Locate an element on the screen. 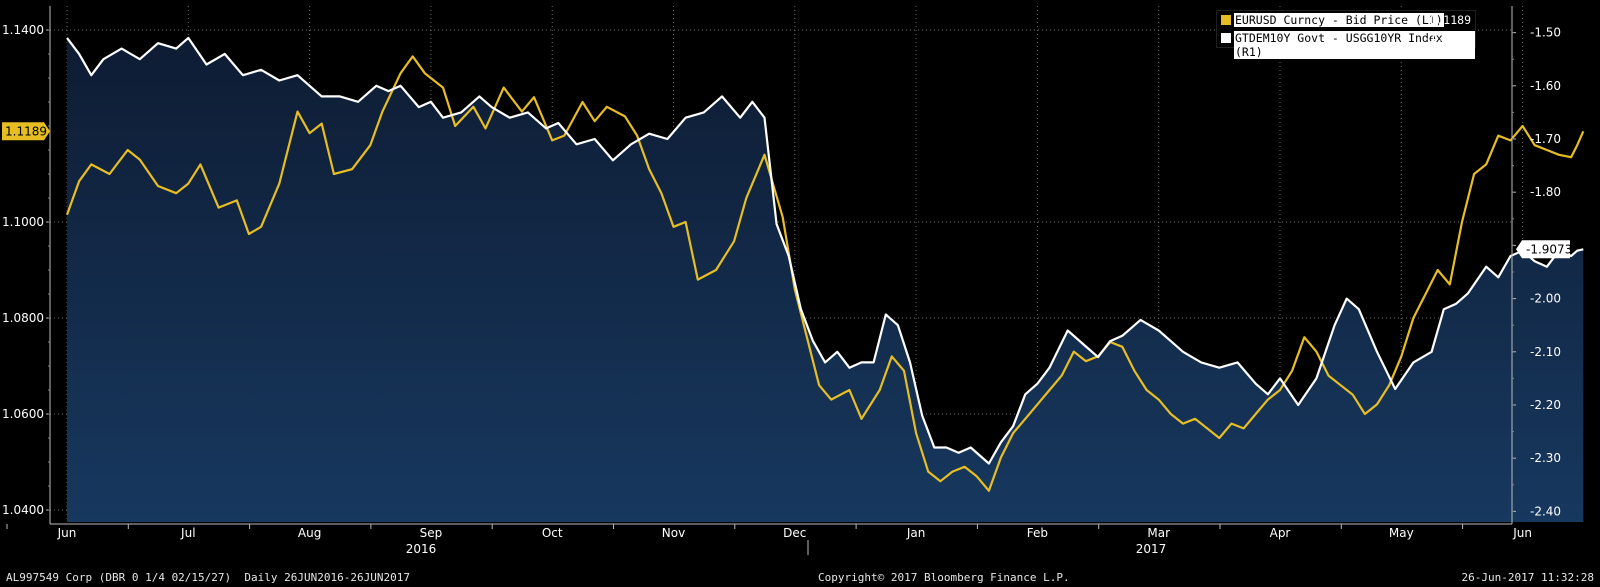 This screenshot has width=1600, height=587. right-tick-label: -1.80 is located at coordinates (1545, 192).